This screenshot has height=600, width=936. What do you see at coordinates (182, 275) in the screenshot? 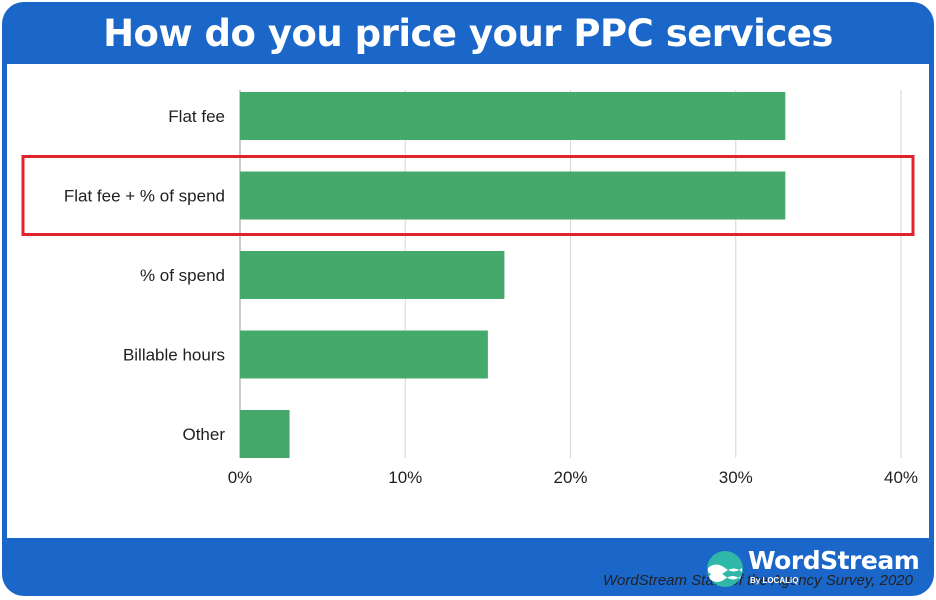
I see `category-label: % of spend` at bounding box center [182, 275].